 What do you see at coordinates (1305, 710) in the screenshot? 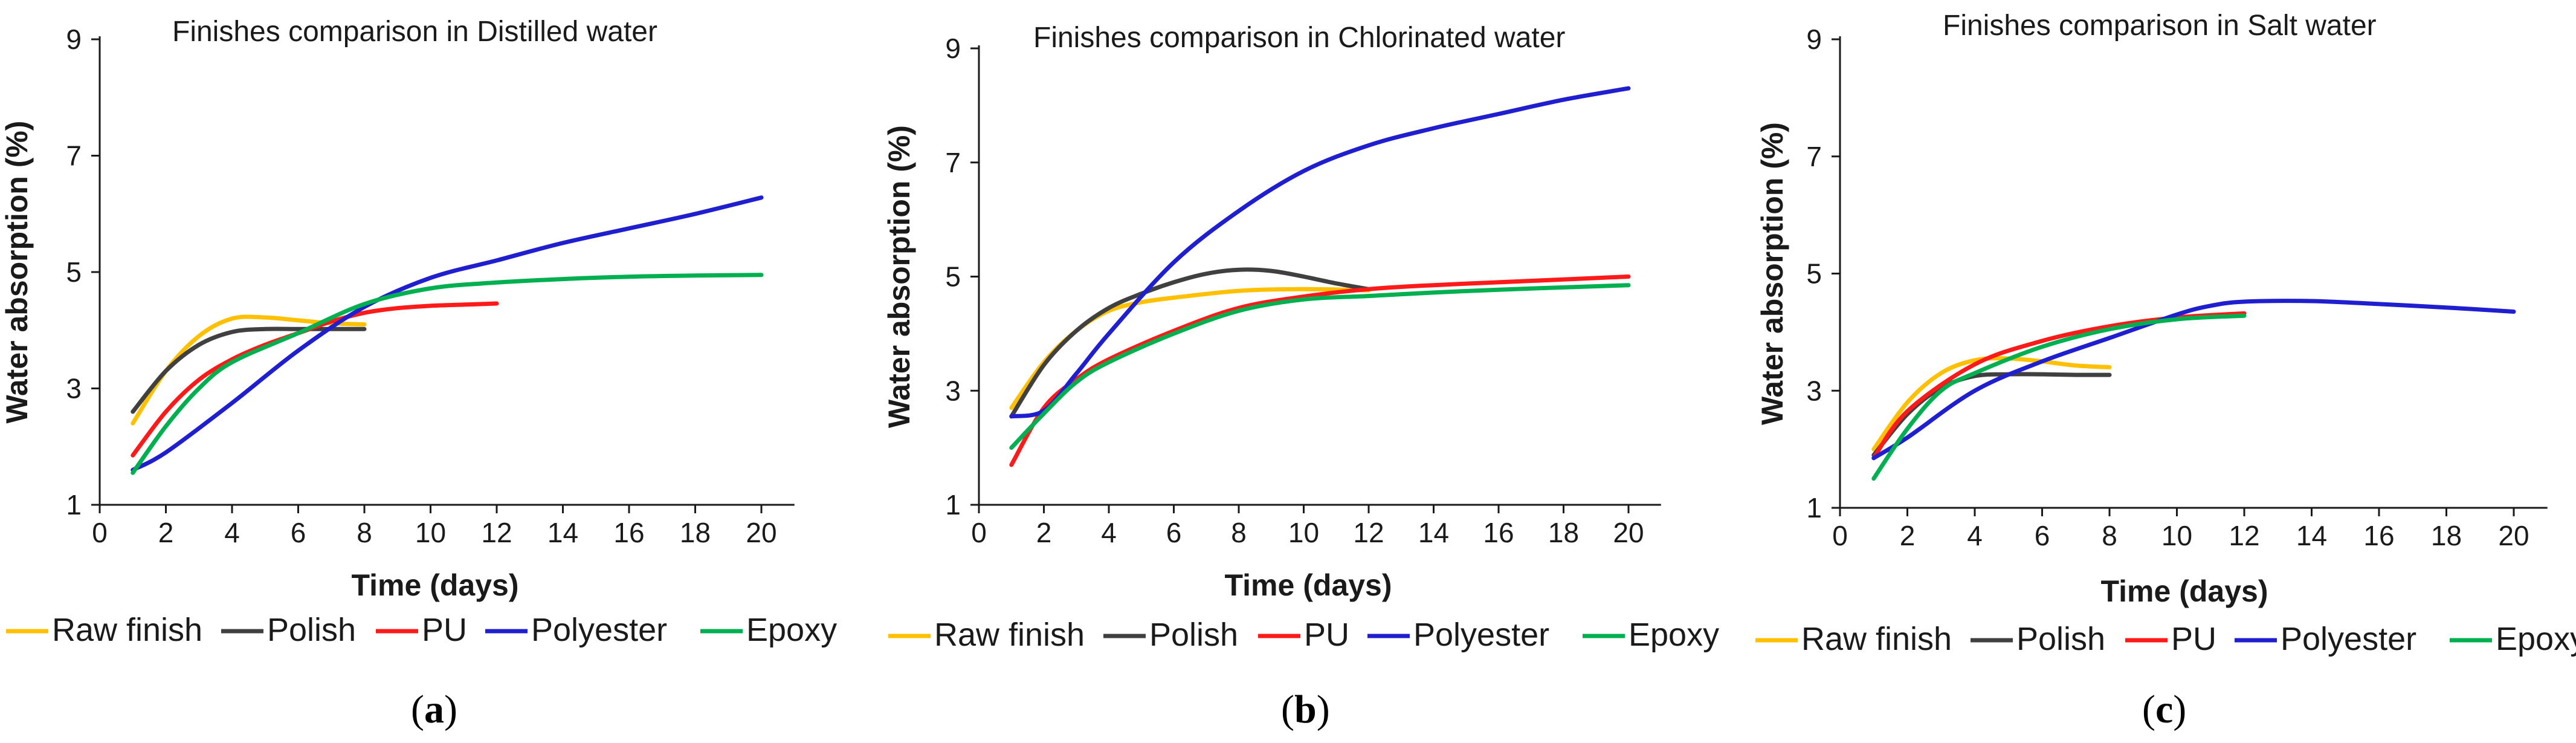
I see `panel-label: (b)` at bounding box center [1305, 710].